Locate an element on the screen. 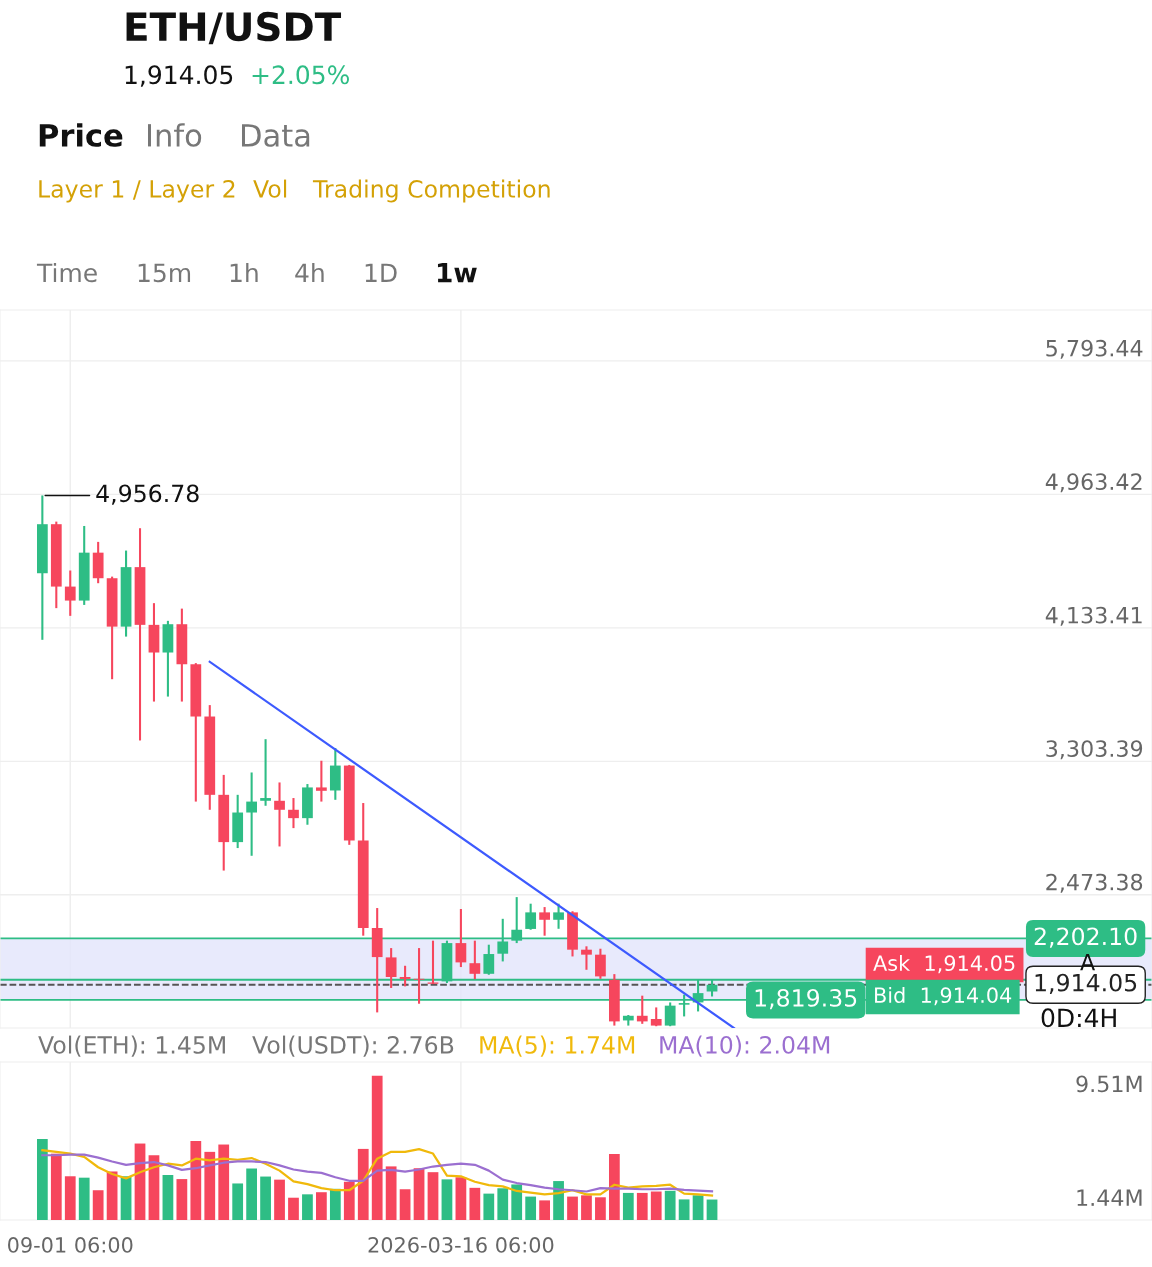 The image size is (1152, 1267). text: Layer 1 / Layer 2 is located at coordinates (137, 191).